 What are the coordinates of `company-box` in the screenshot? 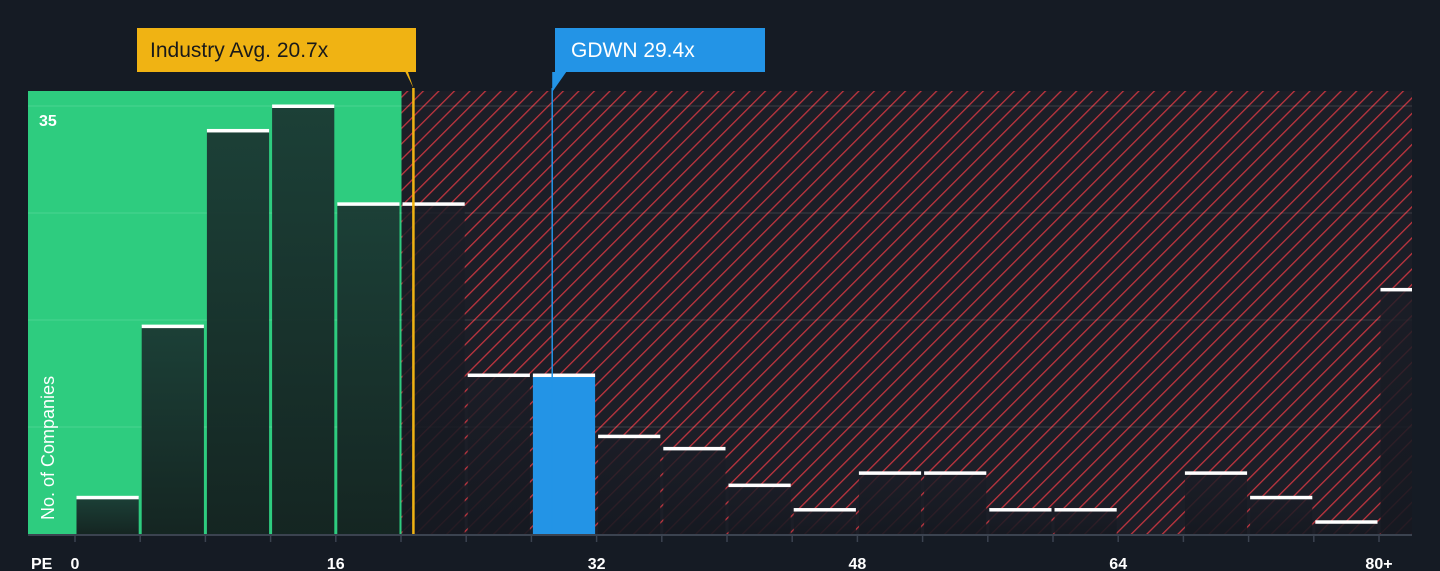 It's located at (658, 60).